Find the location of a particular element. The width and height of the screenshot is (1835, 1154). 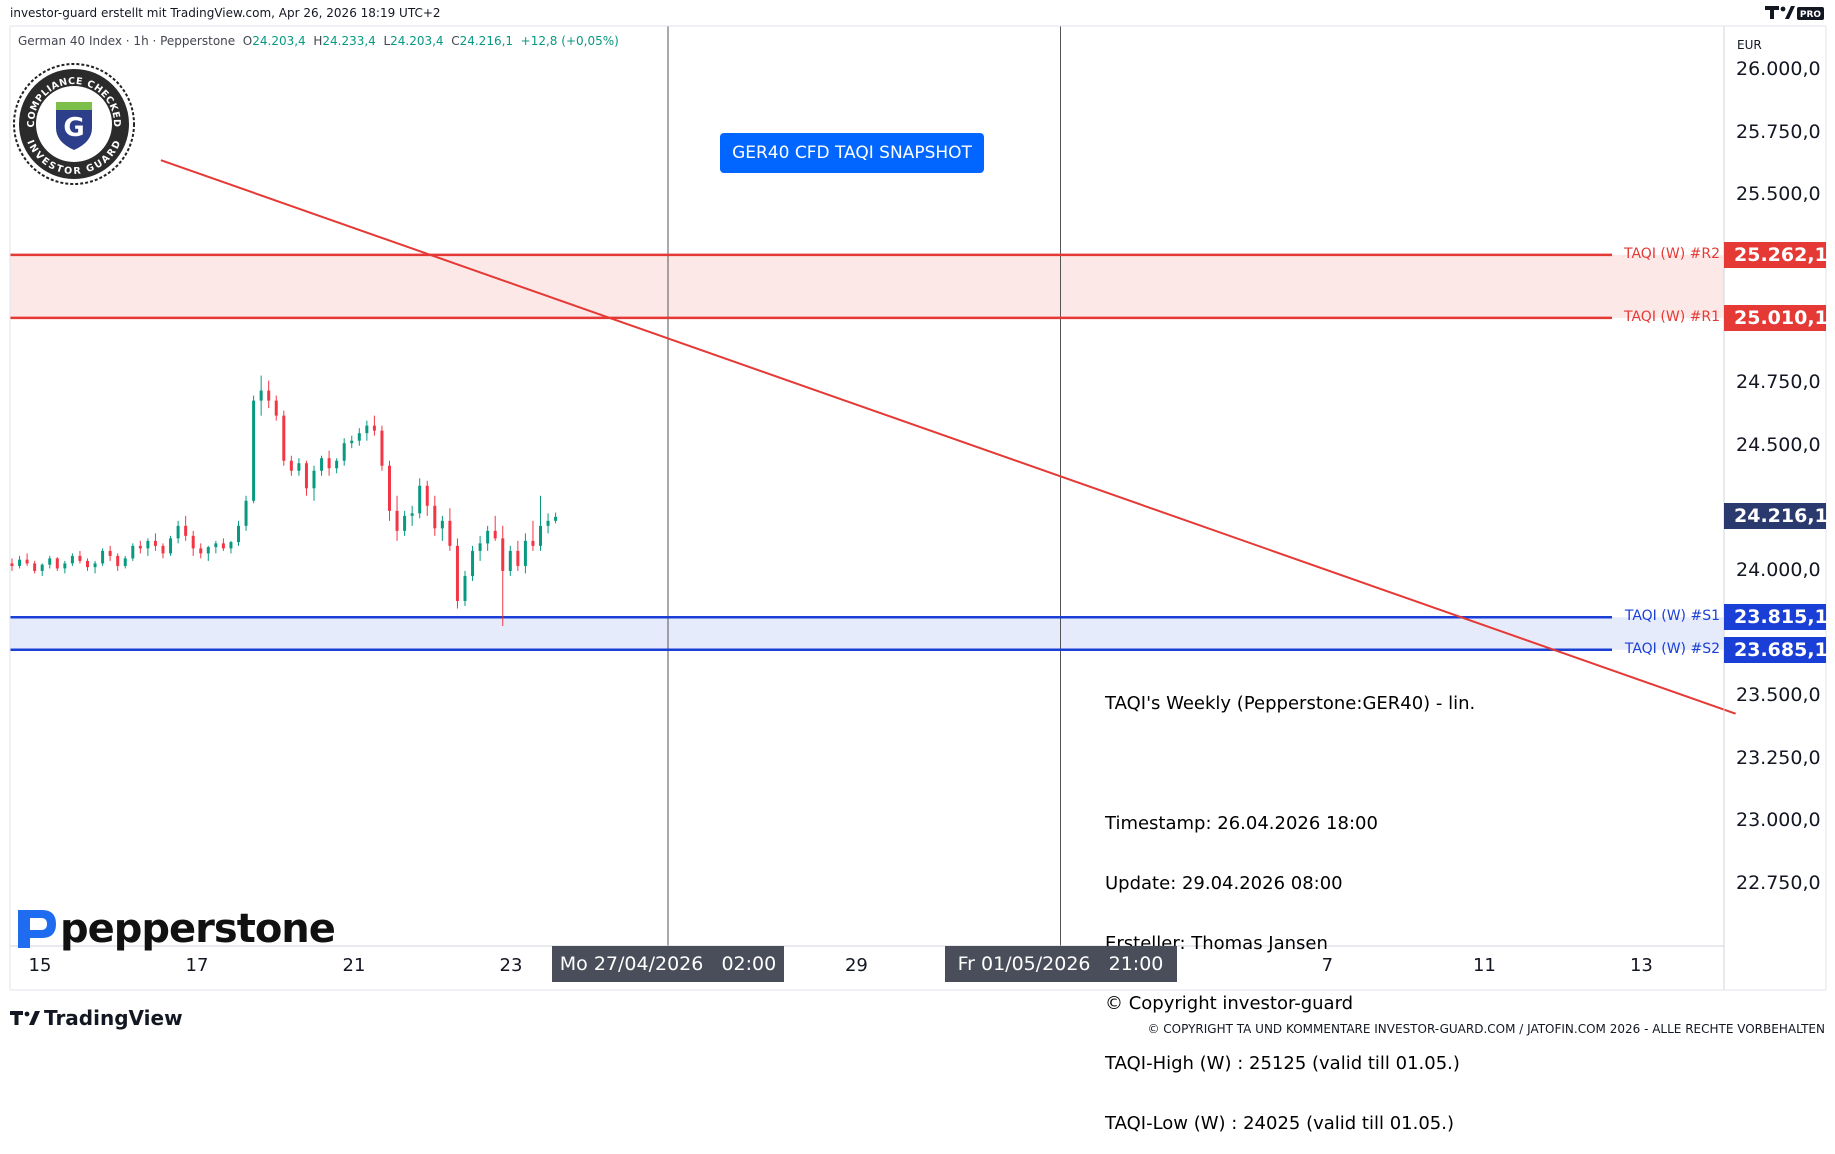

level-price-tag: 25.262,1 is located at coordinates (1776, 254).